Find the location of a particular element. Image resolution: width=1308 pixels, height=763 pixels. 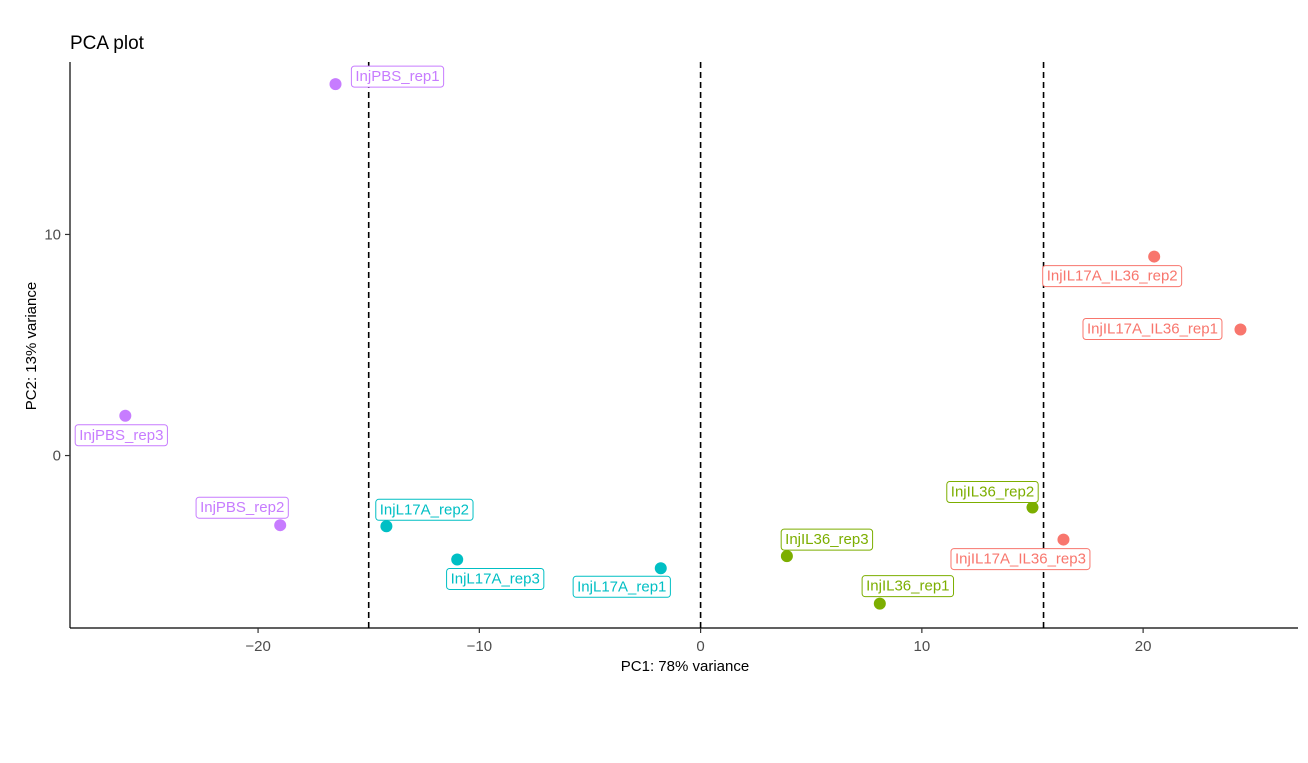

y-tick-label: 10 is located at coordinates (52, 234).